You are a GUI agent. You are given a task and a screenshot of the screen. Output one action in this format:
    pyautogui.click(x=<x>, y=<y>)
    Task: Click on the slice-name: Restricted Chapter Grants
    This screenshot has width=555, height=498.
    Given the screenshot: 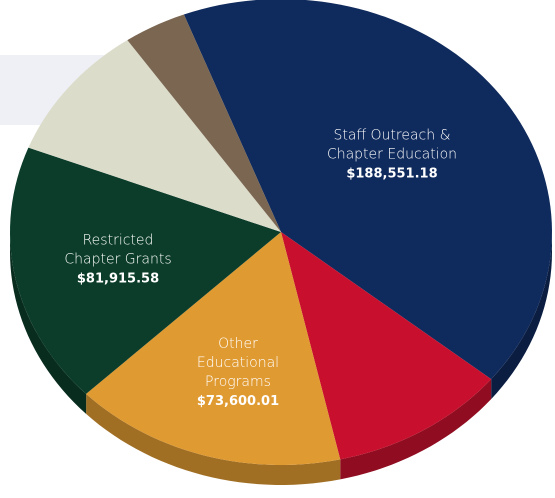 What is the action you would take?
    pyautogui.click(x=118, y=250)
    